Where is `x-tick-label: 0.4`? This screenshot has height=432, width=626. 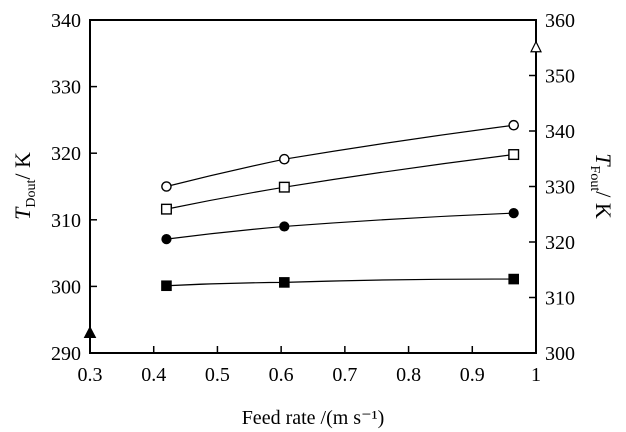 x-tick-label: 0.4 is located at coordinates (153, 375).